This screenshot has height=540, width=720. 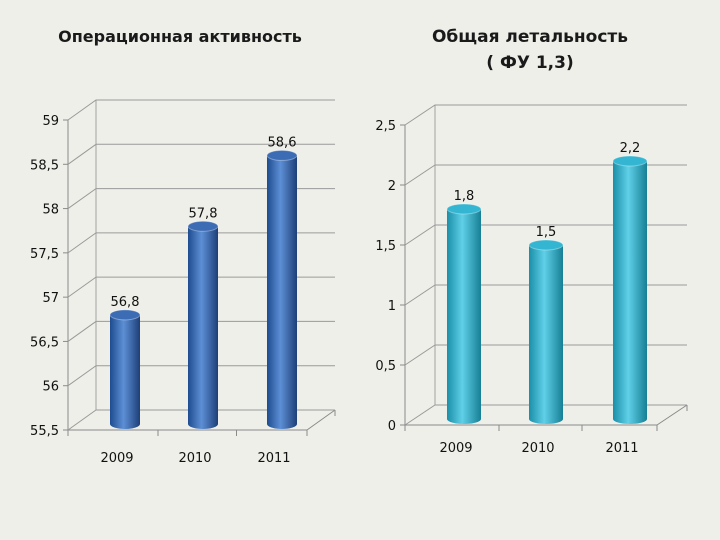 I want to click on y-tick-label: 58, so click(x=50, y=210).